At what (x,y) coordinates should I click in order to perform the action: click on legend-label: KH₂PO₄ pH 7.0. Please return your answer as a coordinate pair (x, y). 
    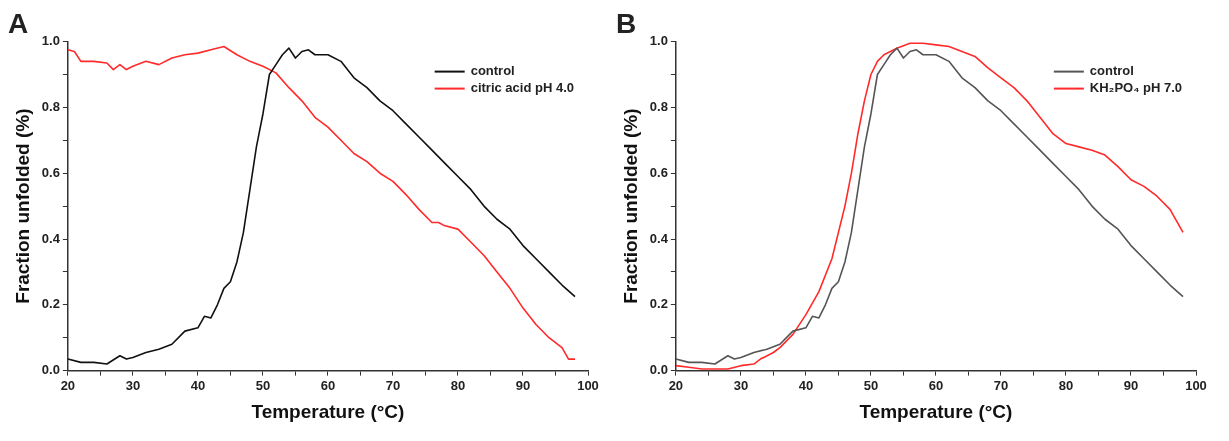
    Looking at the image, I should click on (1135, 88).